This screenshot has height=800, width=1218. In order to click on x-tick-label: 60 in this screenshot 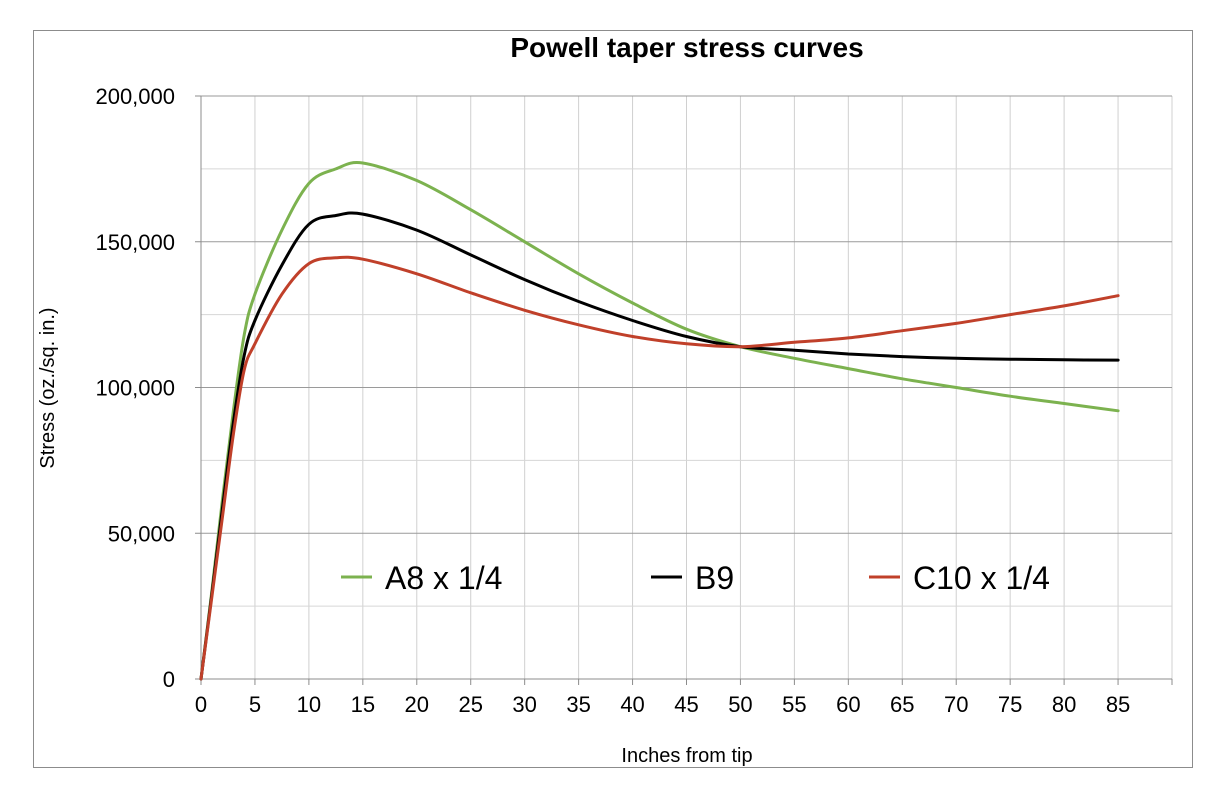, I will do `click(848, 704)`.